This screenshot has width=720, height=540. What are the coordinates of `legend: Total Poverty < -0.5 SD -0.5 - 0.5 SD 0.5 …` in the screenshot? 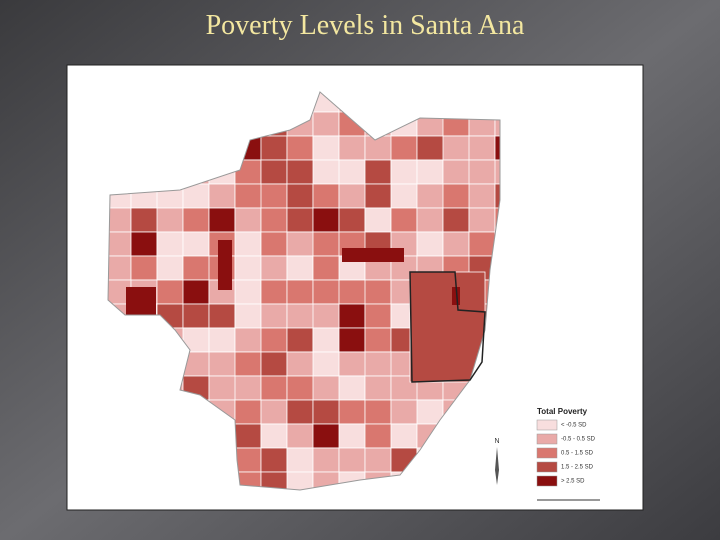 It's located at (566, 447).